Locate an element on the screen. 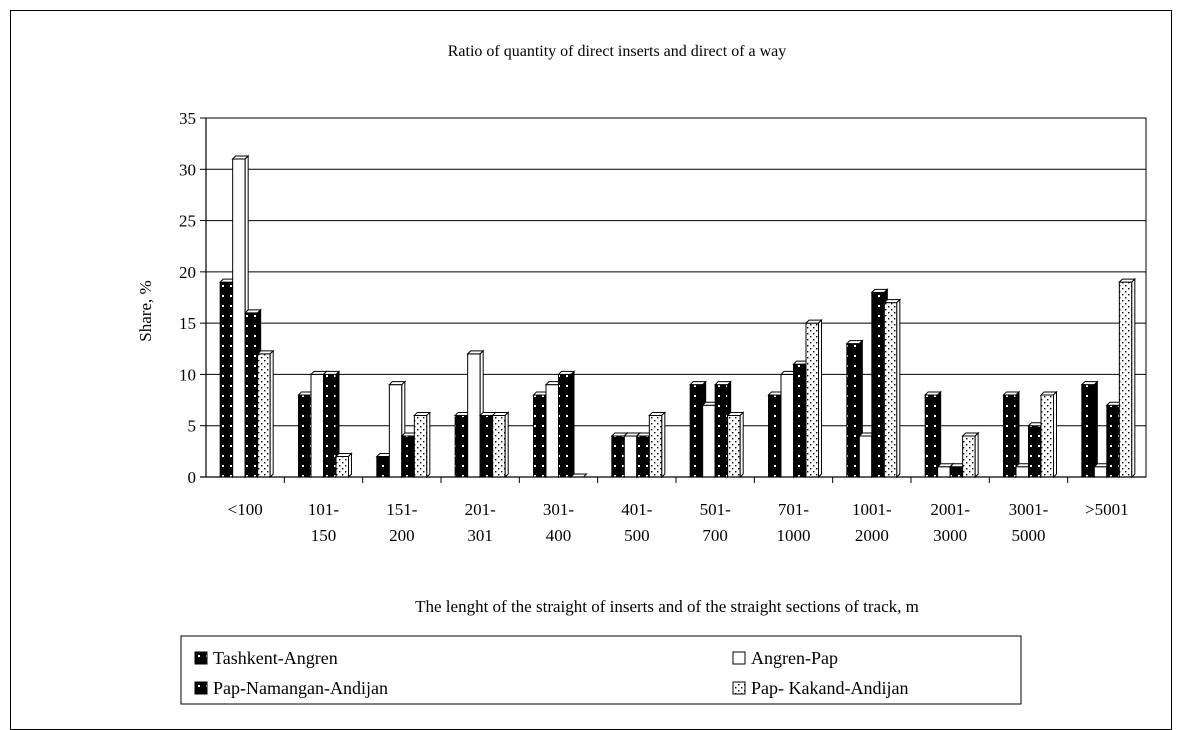  legend-swatch-angren-pap is located at coordinates (739, 658).